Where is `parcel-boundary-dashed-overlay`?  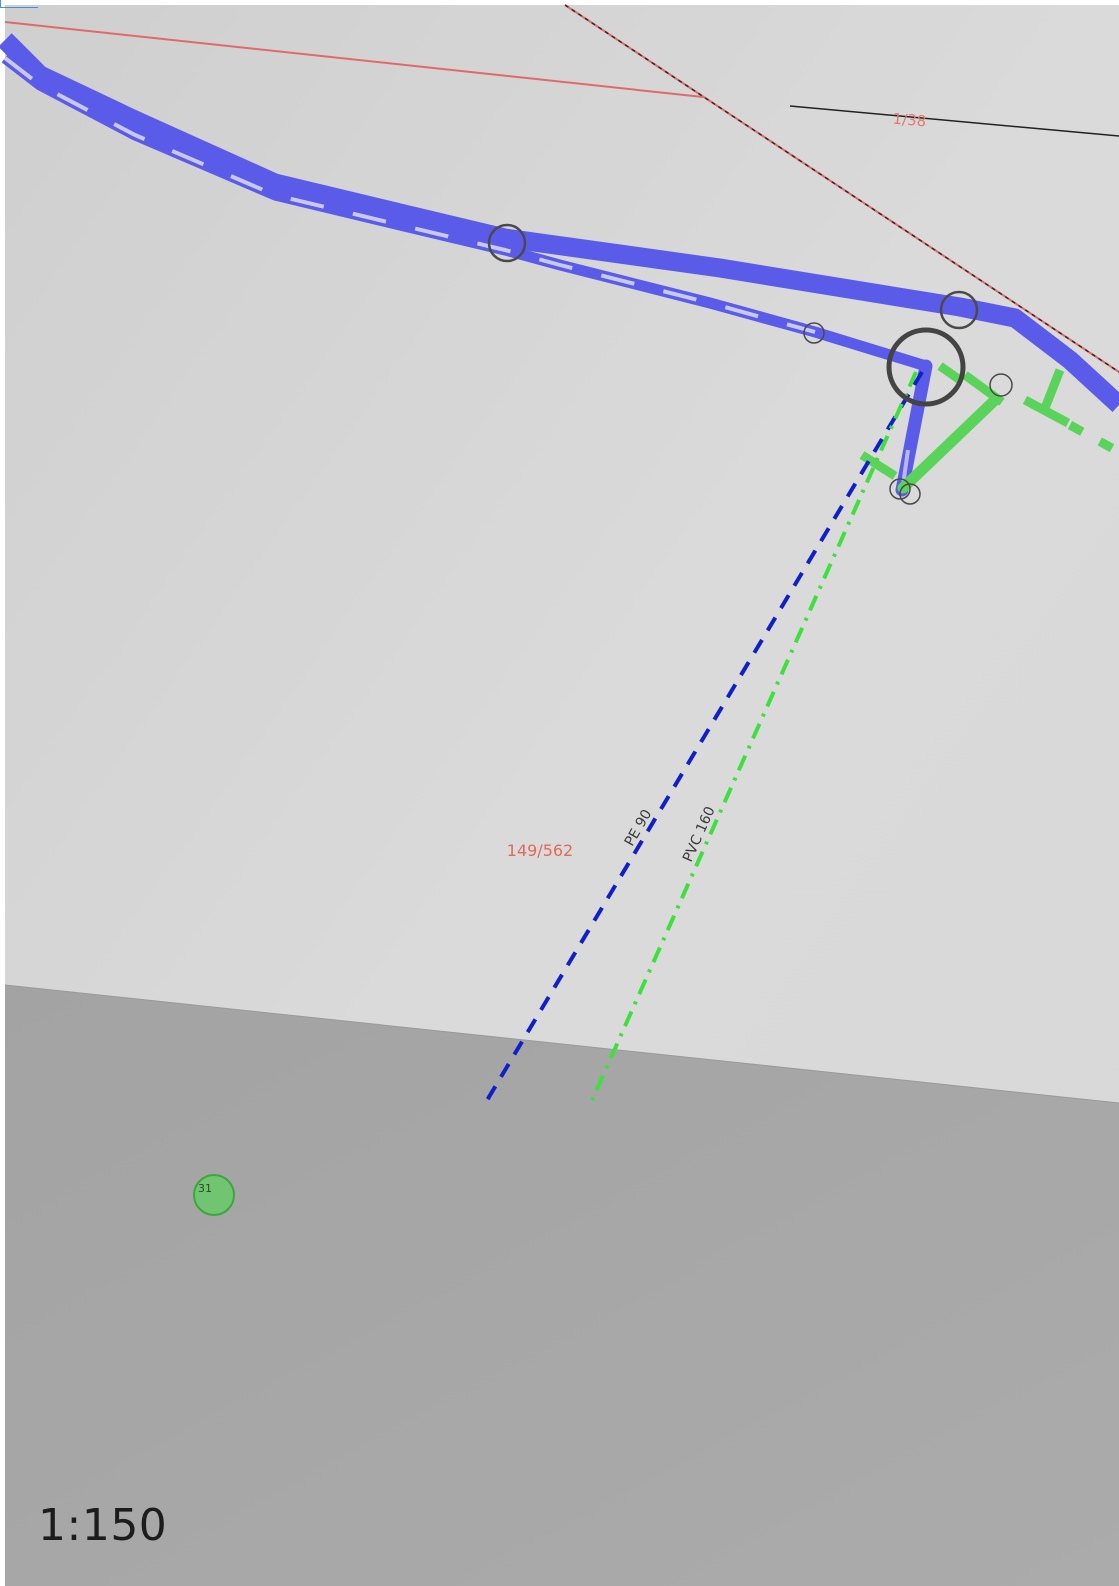 parcel-boundary-dashed-overlay is located at coordinates (841, 188).